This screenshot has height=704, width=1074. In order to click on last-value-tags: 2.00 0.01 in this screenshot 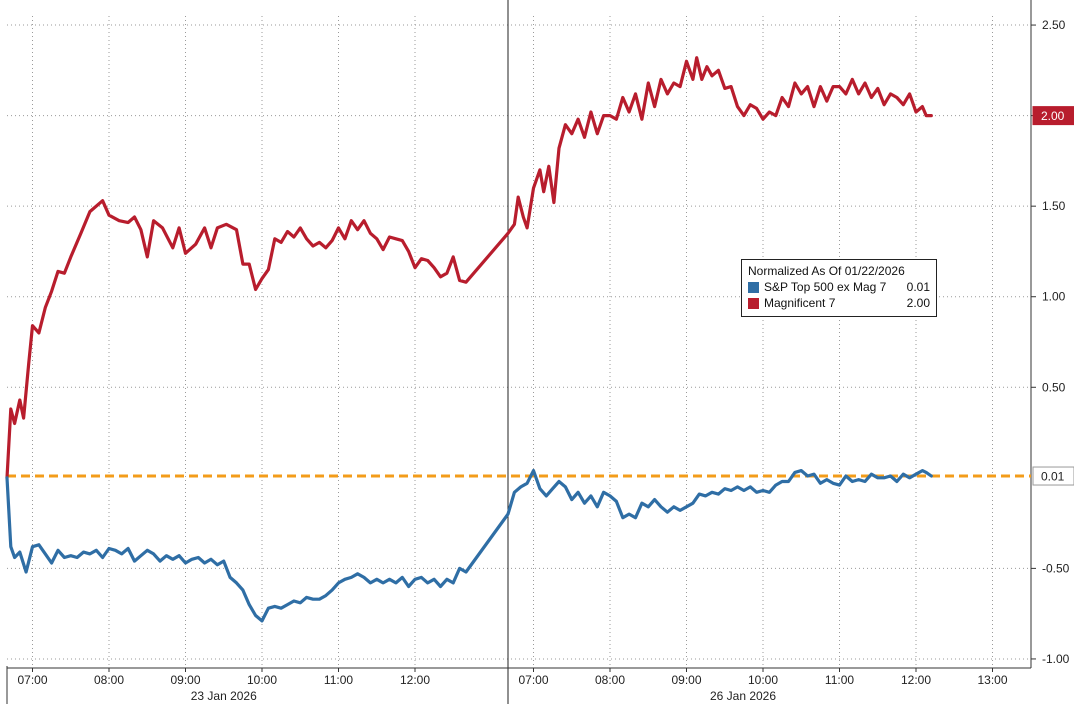, I will do `click(1053, 296)`.